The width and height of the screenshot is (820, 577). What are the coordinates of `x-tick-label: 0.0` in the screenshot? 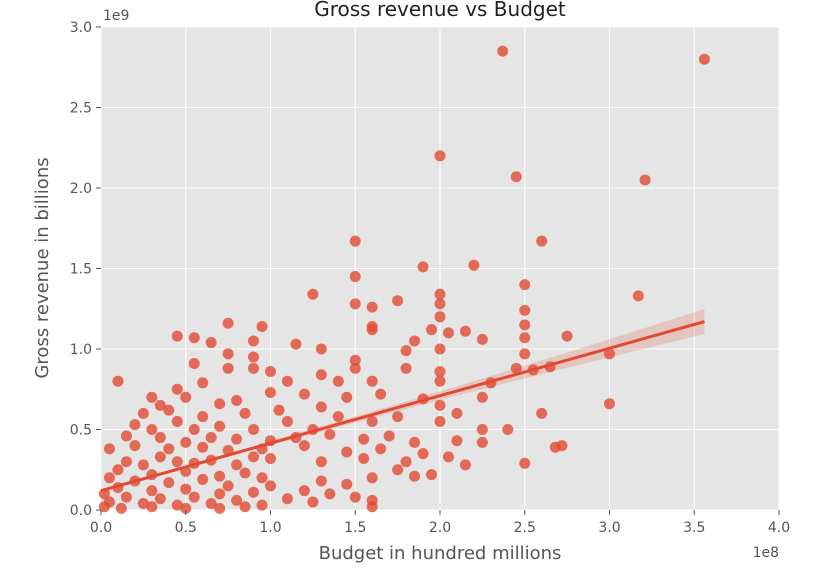 It's located at (101, 528).